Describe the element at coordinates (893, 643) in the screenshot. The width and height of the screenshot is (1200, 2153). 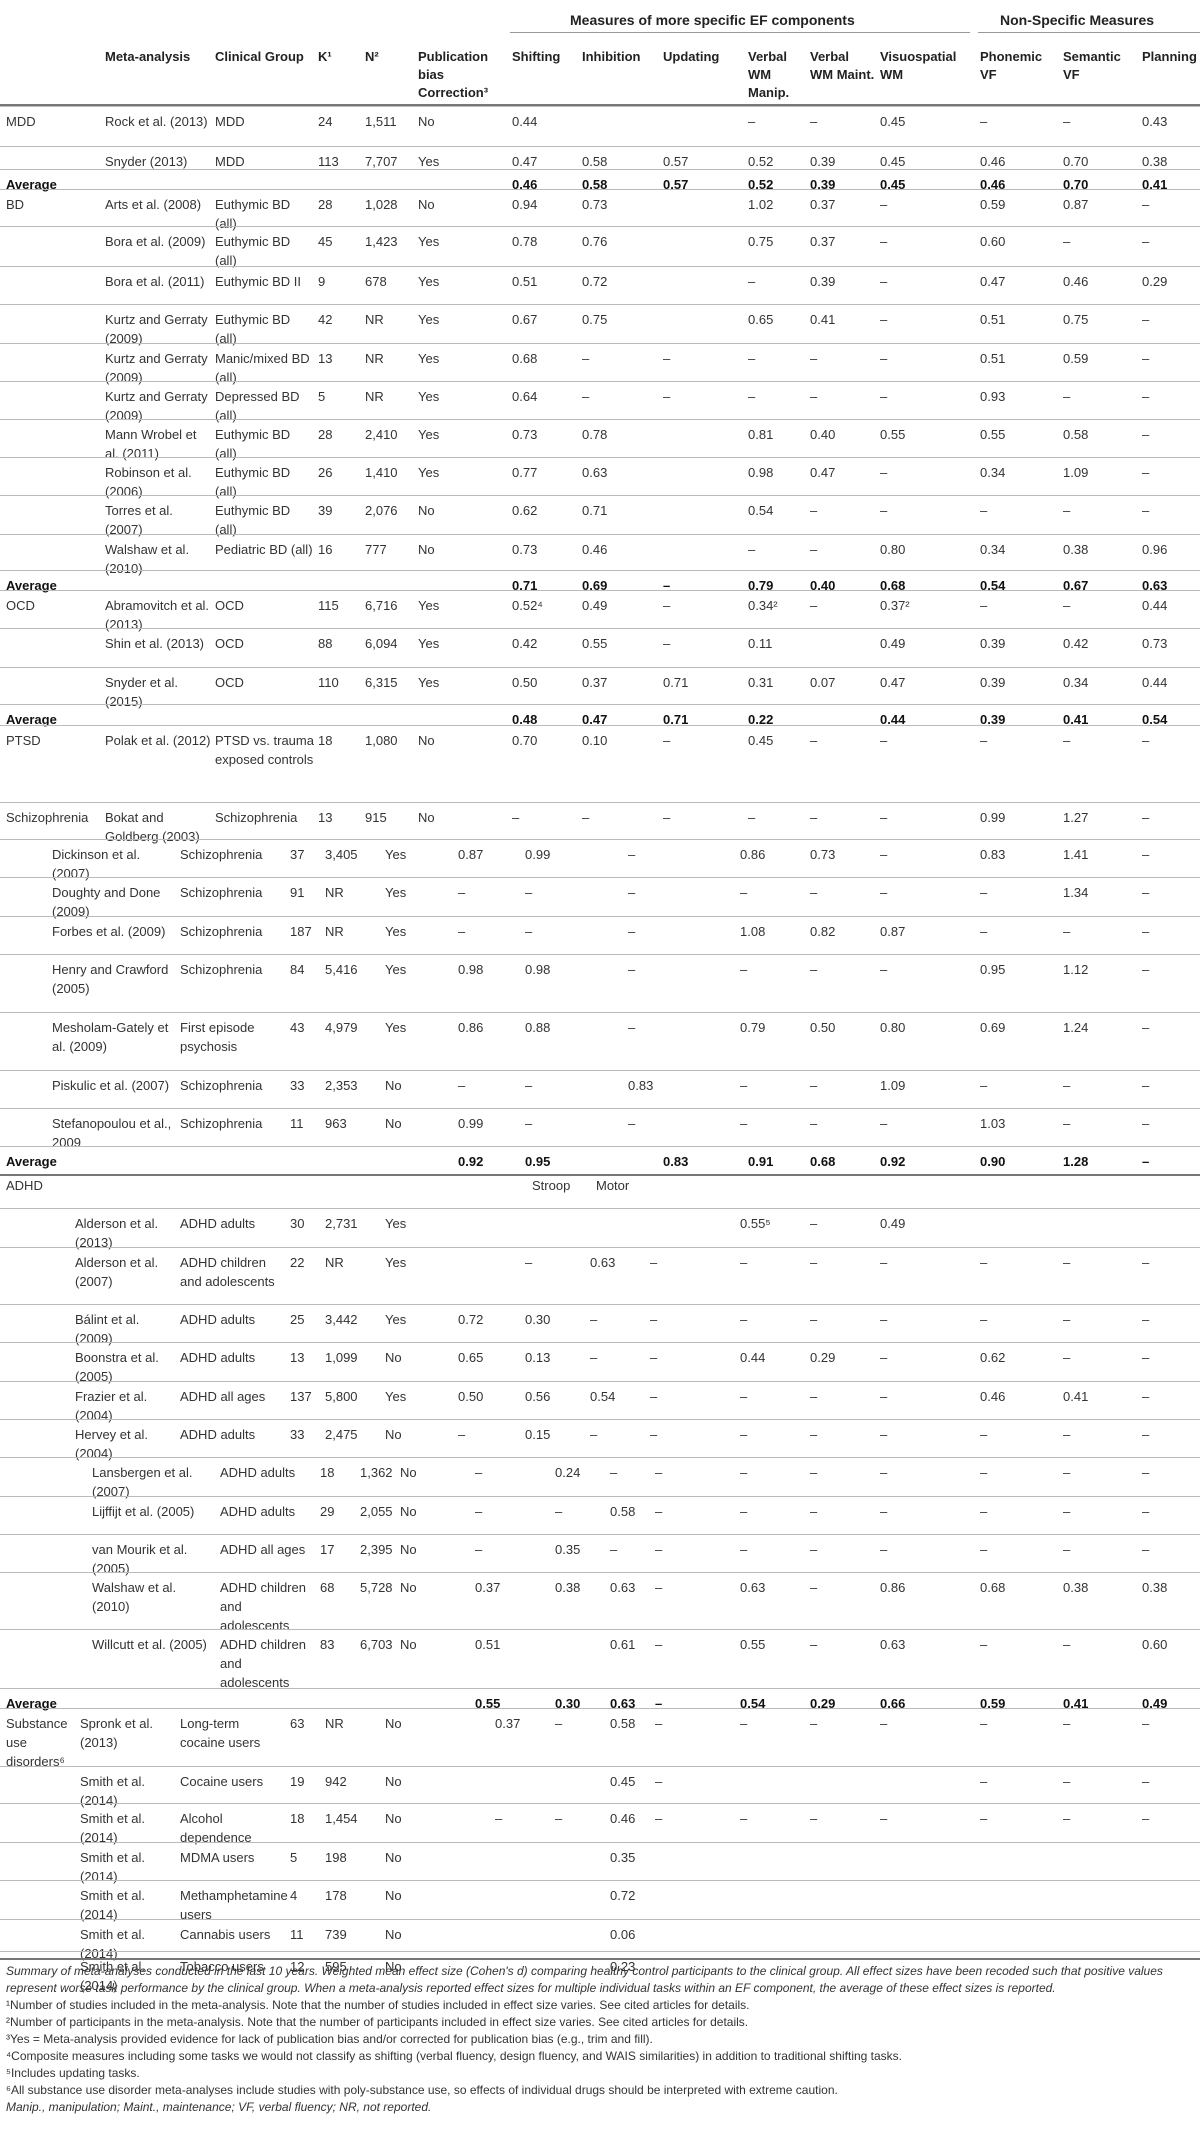
I see `table-cell: 0.49` at that location.